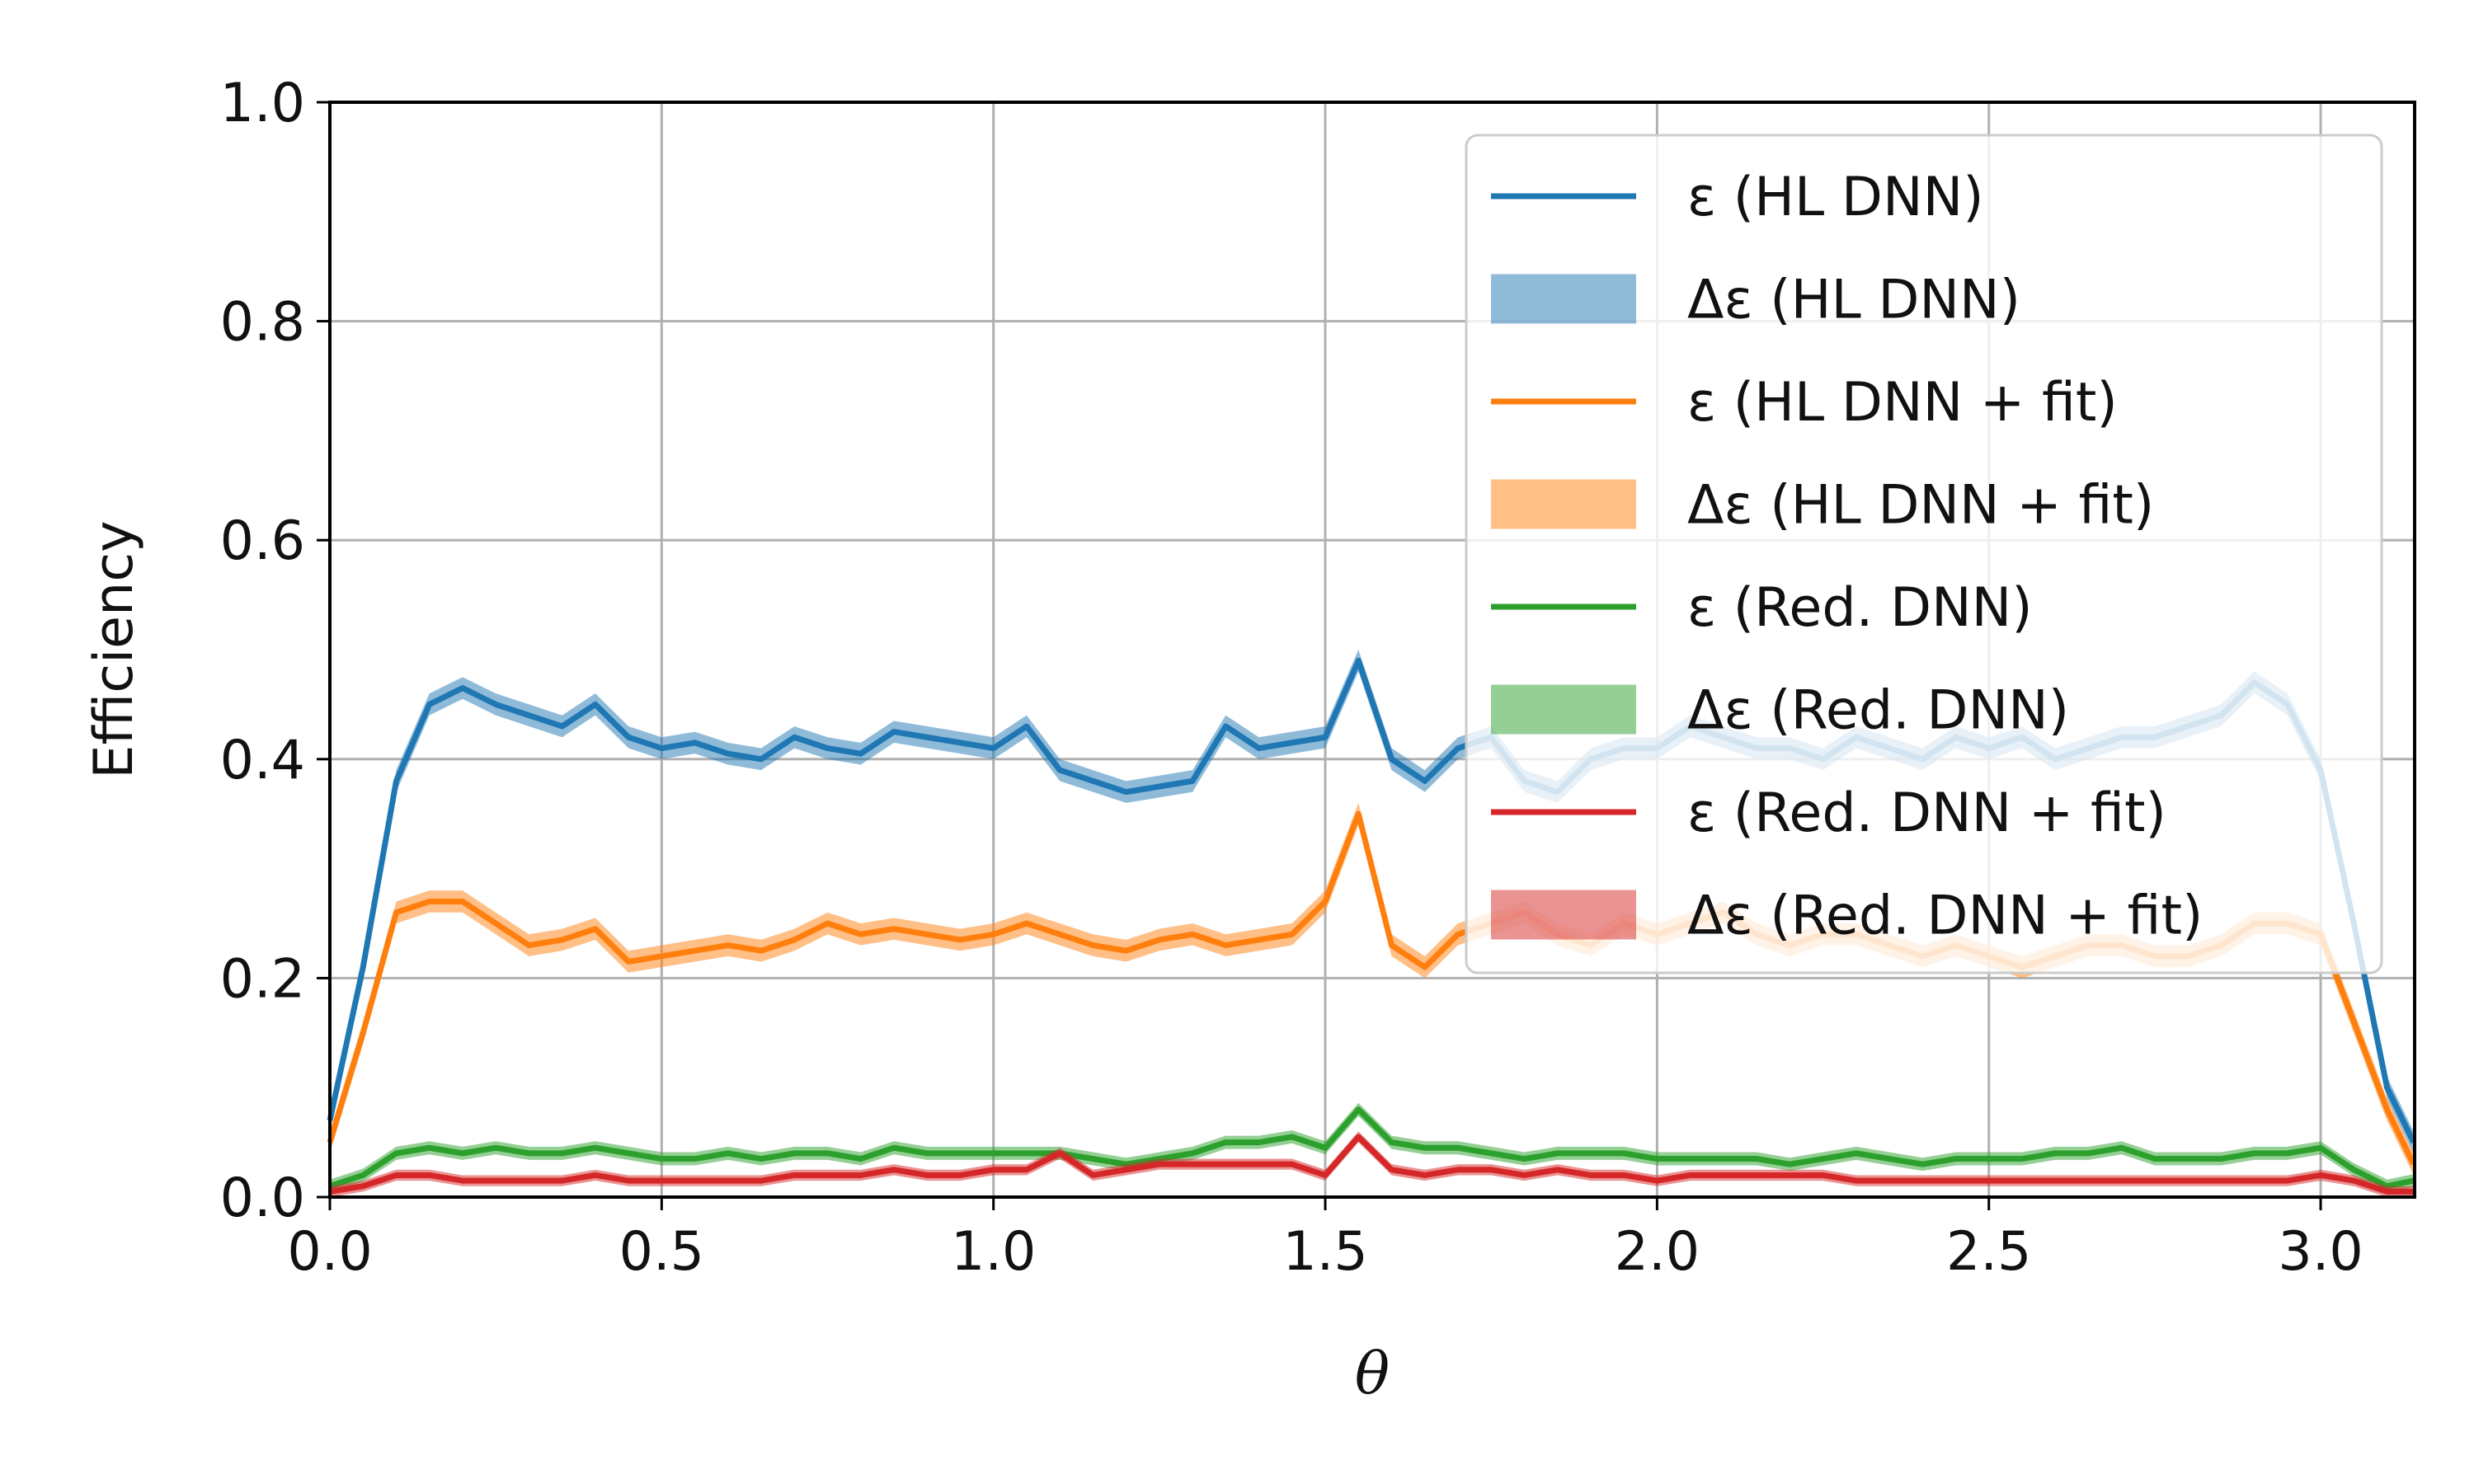  I want to click on x-tick-label: 1.5, so click(1324, 1252).